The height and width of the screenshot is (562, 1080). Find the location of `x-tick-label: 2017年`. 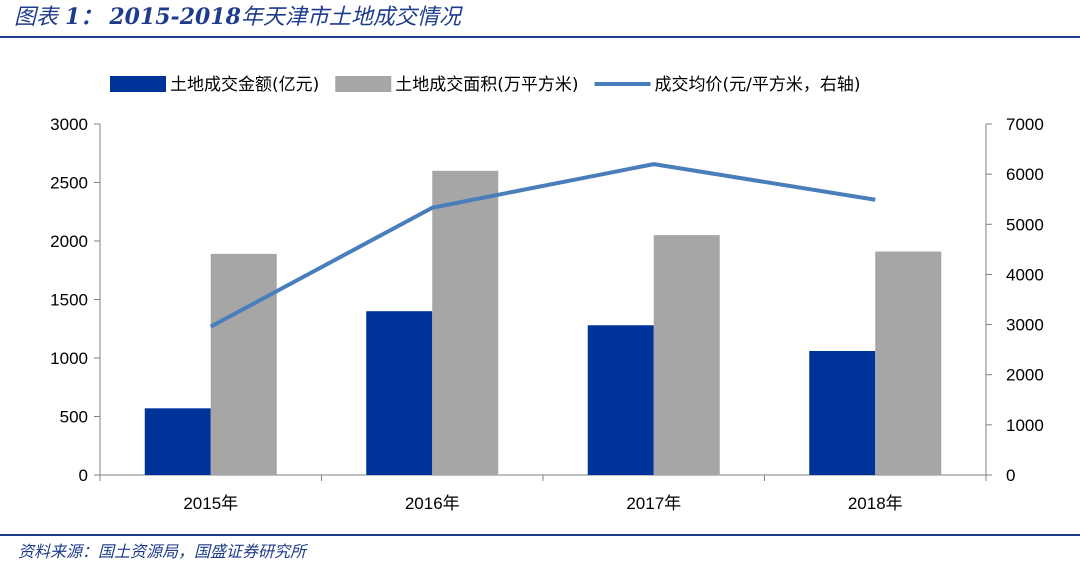

x-tick-label: 2017年 is located at coordinates (653, 503).